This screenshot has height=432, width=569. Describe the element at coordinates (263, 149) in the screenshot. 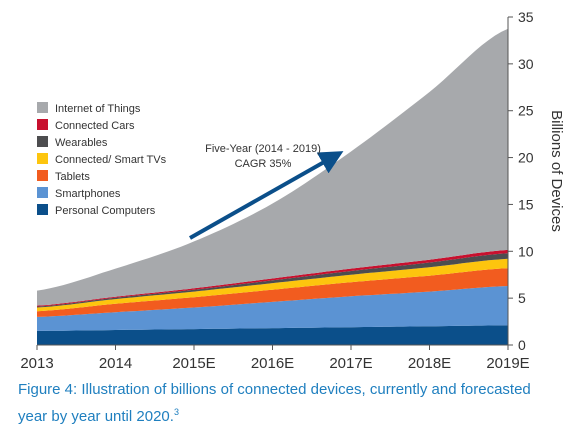

I see `annotation-line1: Five-Year (2014 - 2019)` at that location.